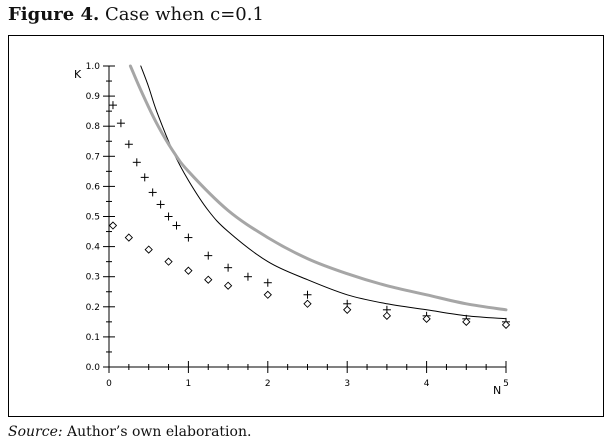 This screenshot has width=613, height=448. I want to click on y-tick-label: 0.5, so click(93, 218).